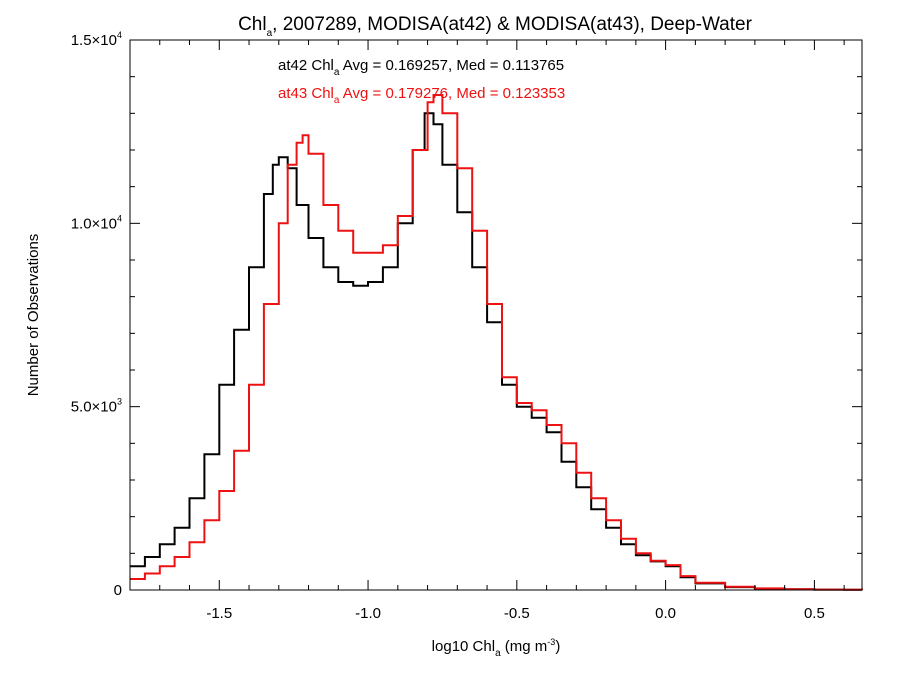  I want to click on x-tick-label: -1.0, so click(368, 613).